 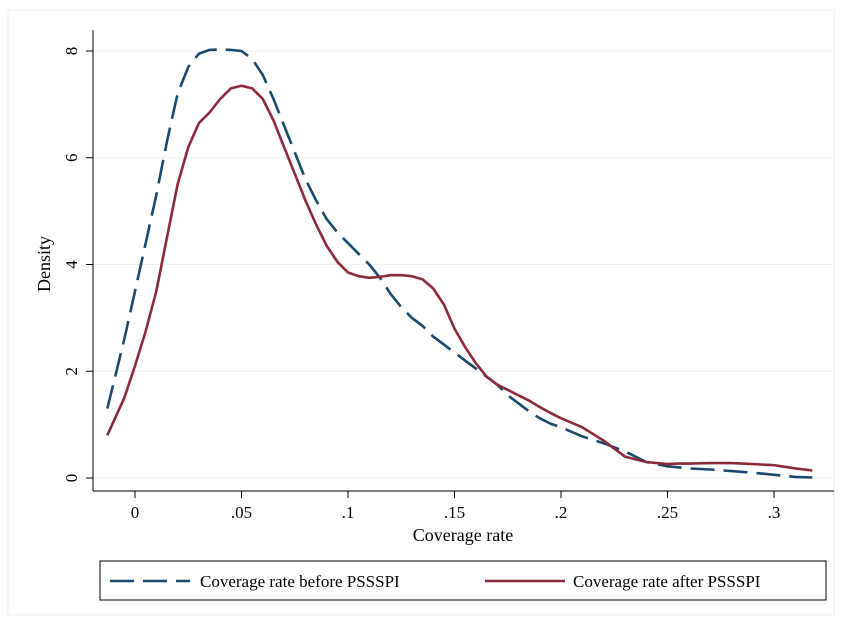 I want to click on x-tick-label-6: .3, so click(x=774, y=512).